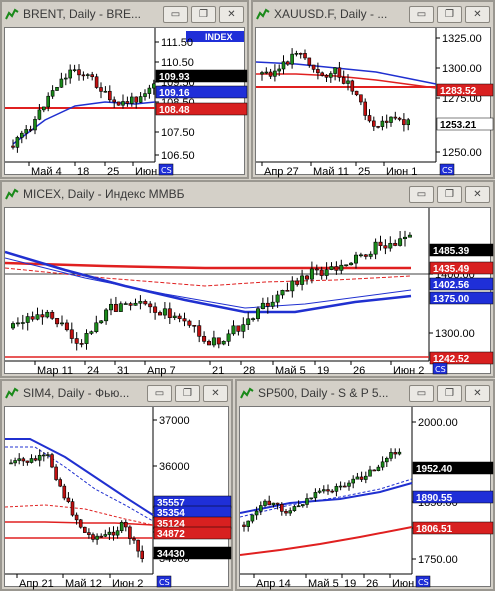  Describe the element at coordinates (116, 393) in the screenshot. I see `sim4-titlebar: SIM4, Daily - Фью... ▭ ❐ ✕` at that location.